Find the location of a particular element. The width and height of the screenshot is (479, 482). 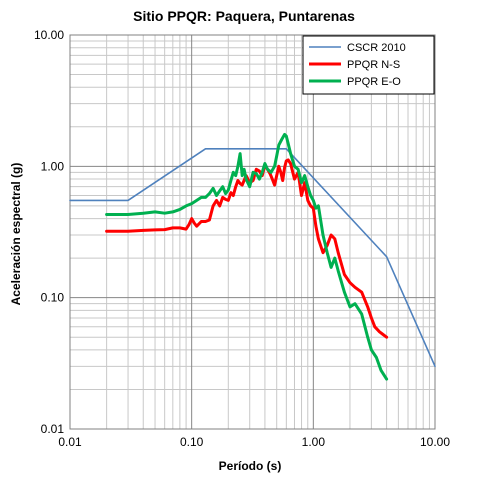

legend-label: PPQR N-S is located at coordinates (373, 65).